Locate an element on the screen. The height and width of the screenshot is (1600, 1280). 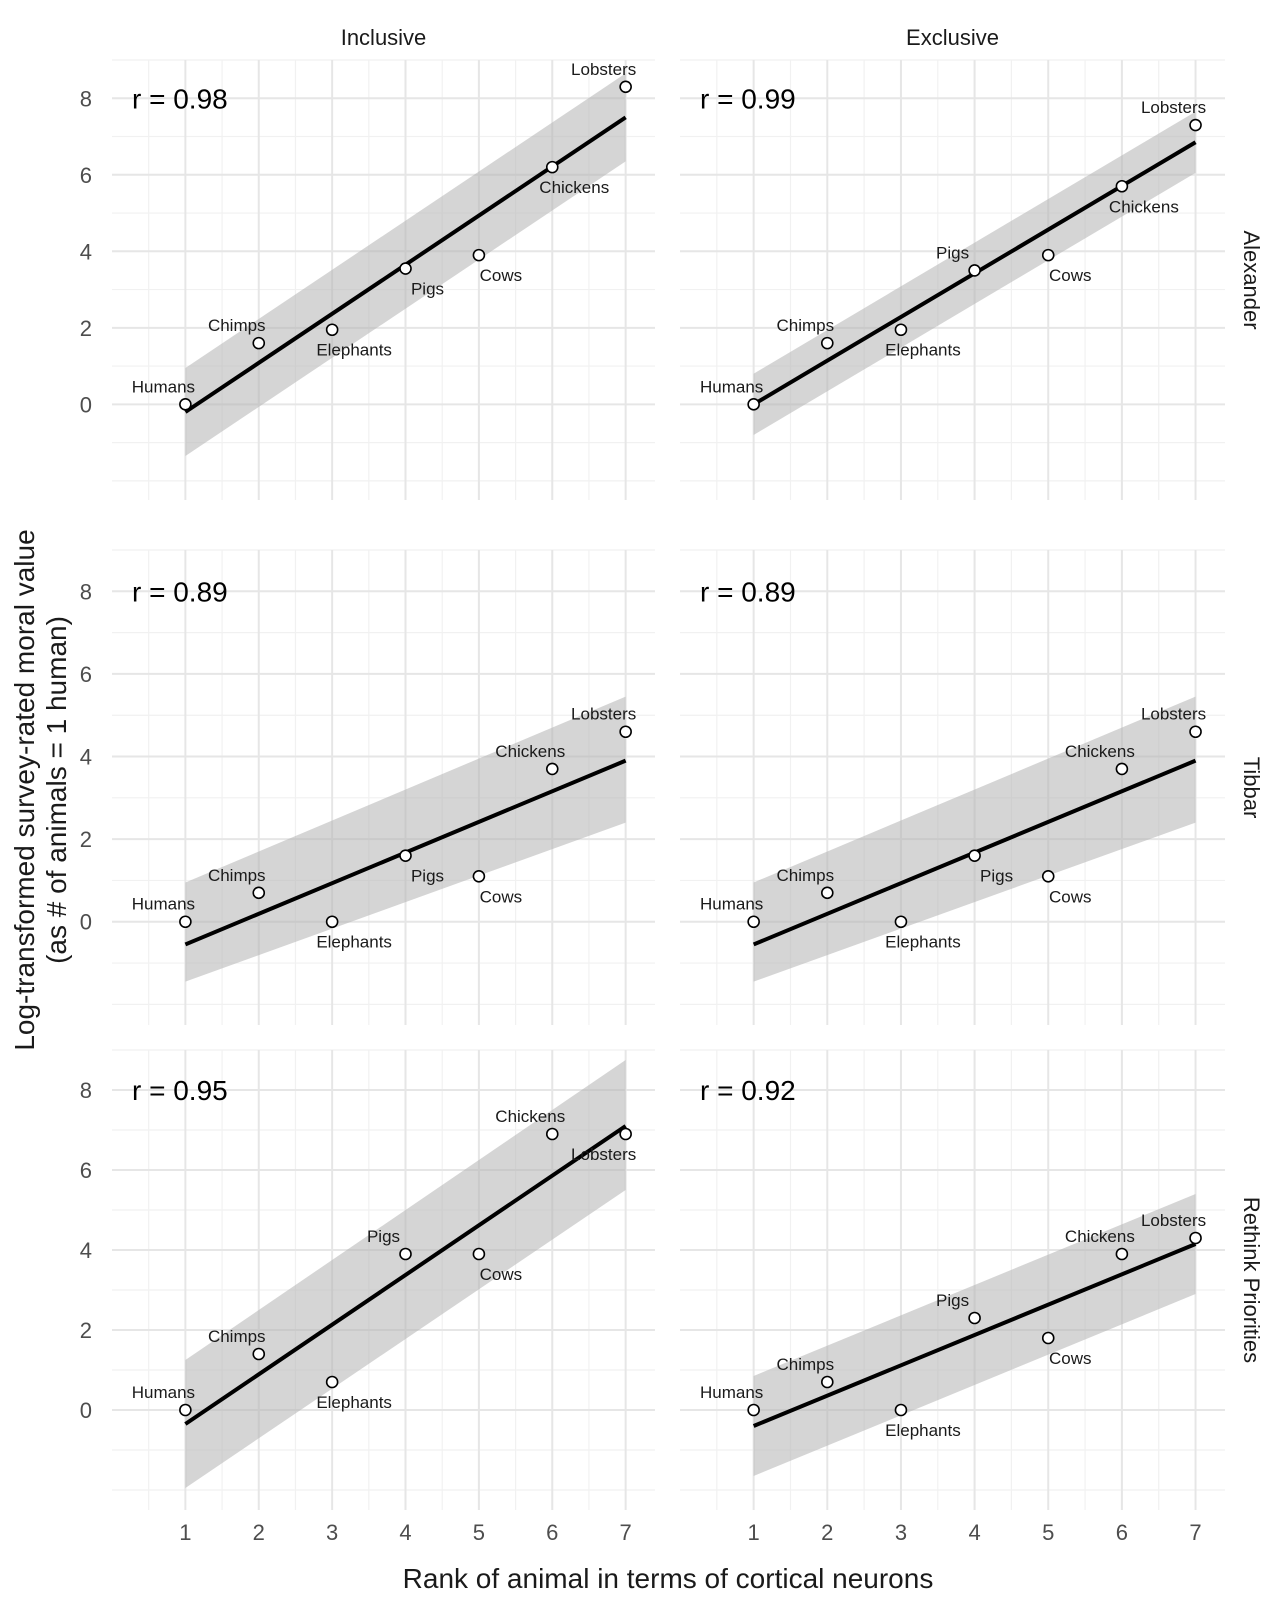
correlation-label: r = 0.98 is located at coordinates (180, 98).